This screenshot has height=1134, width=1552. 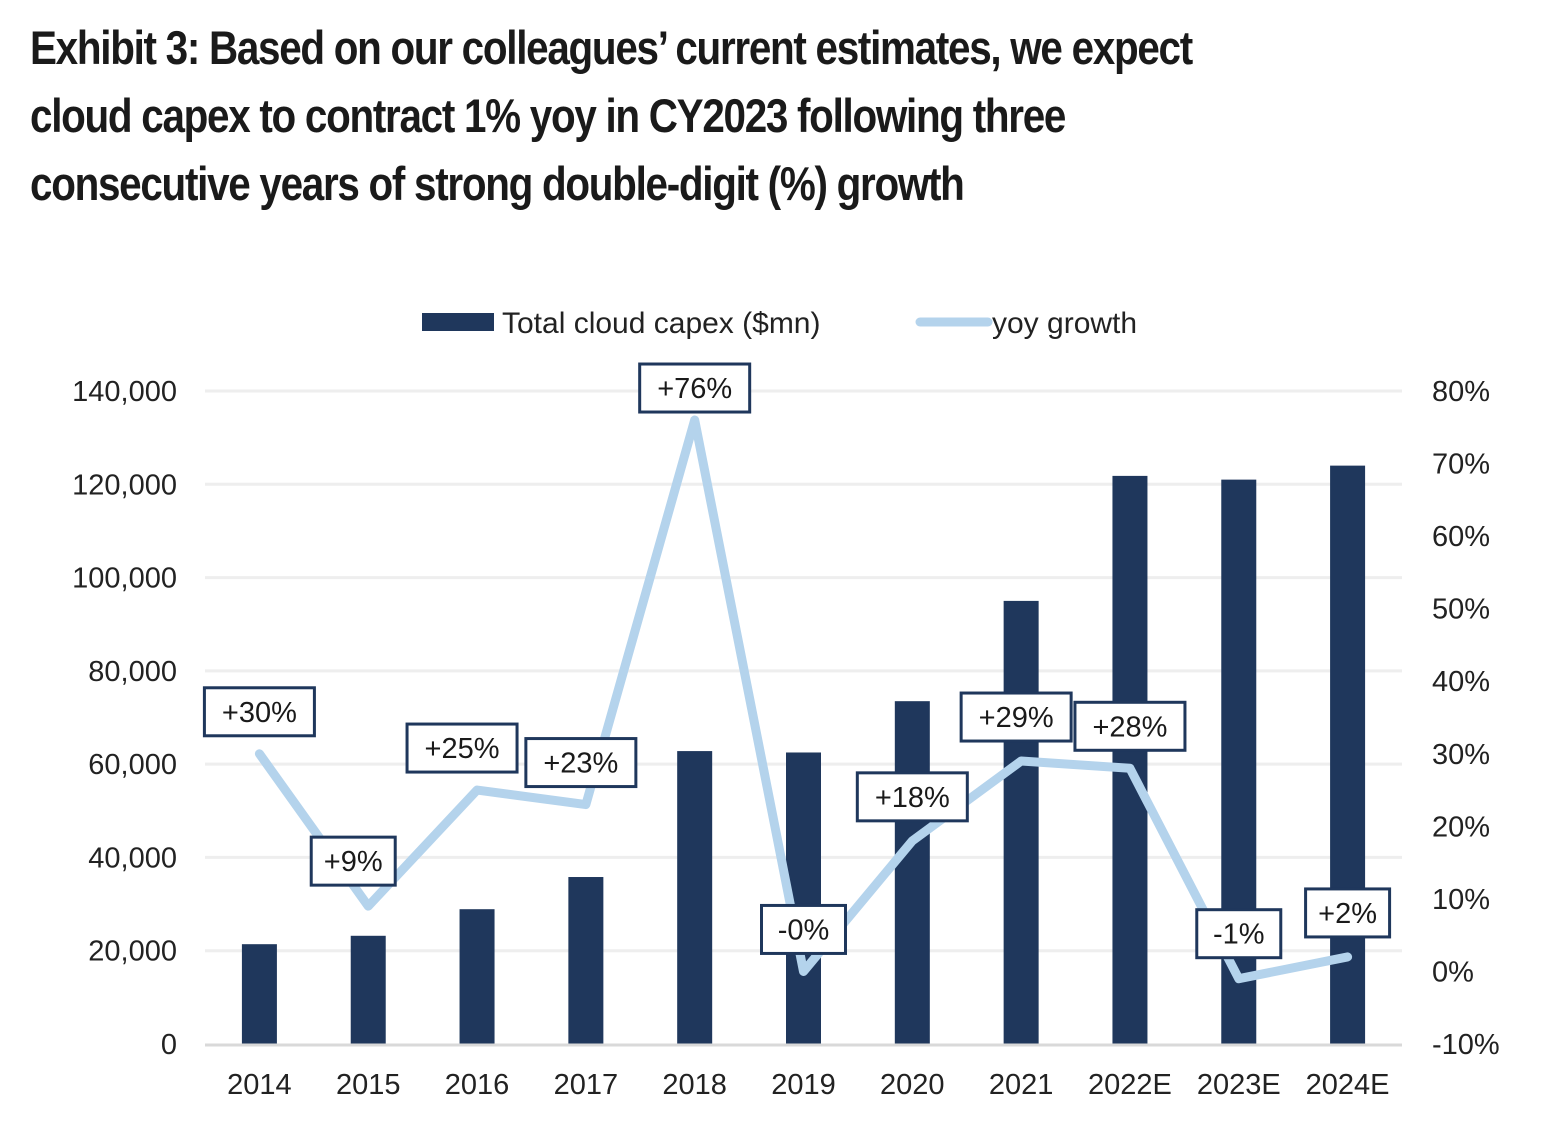 What do you see at coordinates (586, 1085) in the screenshot?
I see `x-tick-label: 2017` at bounding box center [586, 1085].